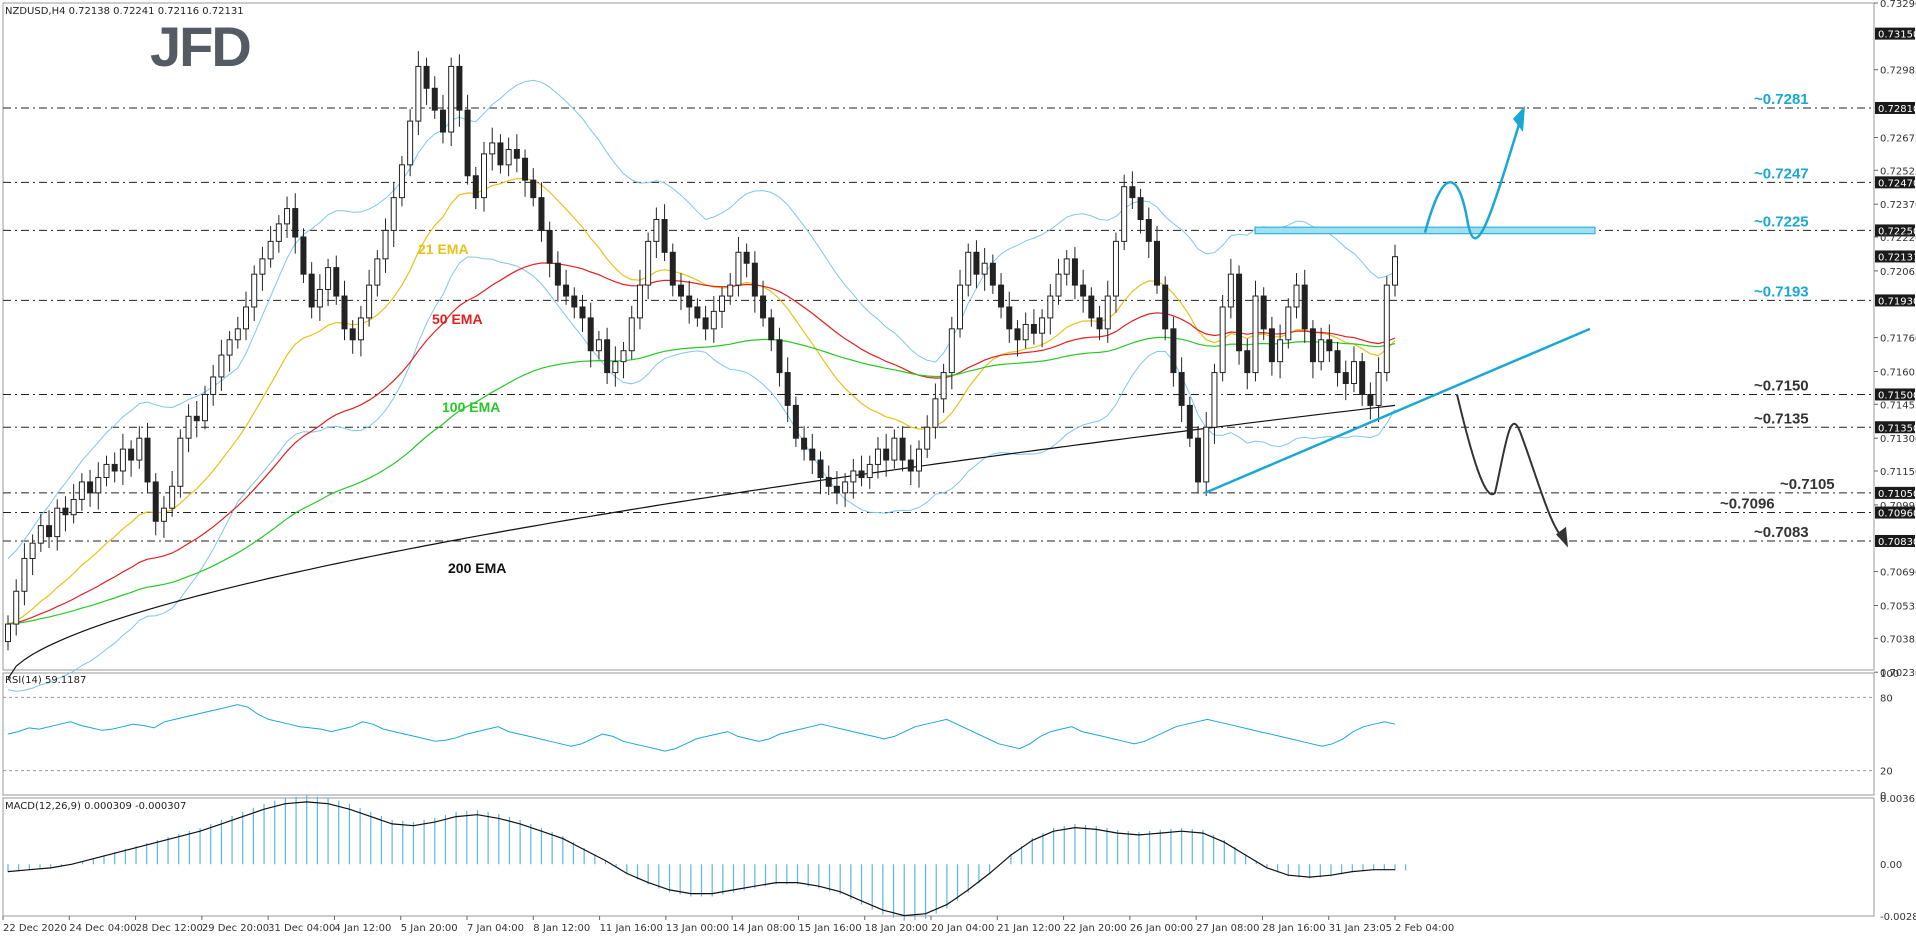  What do you see at coordinates (1028, 928) in the screenshot?
I see `time-tick-label: 21 Jan 12:00` at bounding box center [1028, 928].